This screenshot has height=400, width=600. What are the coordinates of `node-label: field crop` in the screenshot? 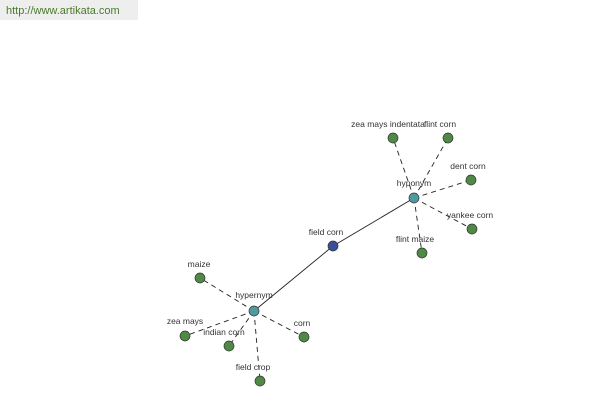 It's located at (253, 367).